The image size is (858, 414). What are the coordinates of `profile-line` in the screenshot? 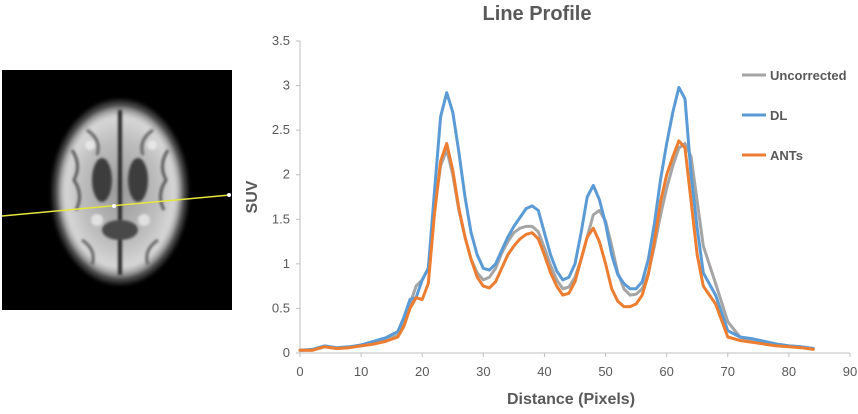 It's located at (116, 205).